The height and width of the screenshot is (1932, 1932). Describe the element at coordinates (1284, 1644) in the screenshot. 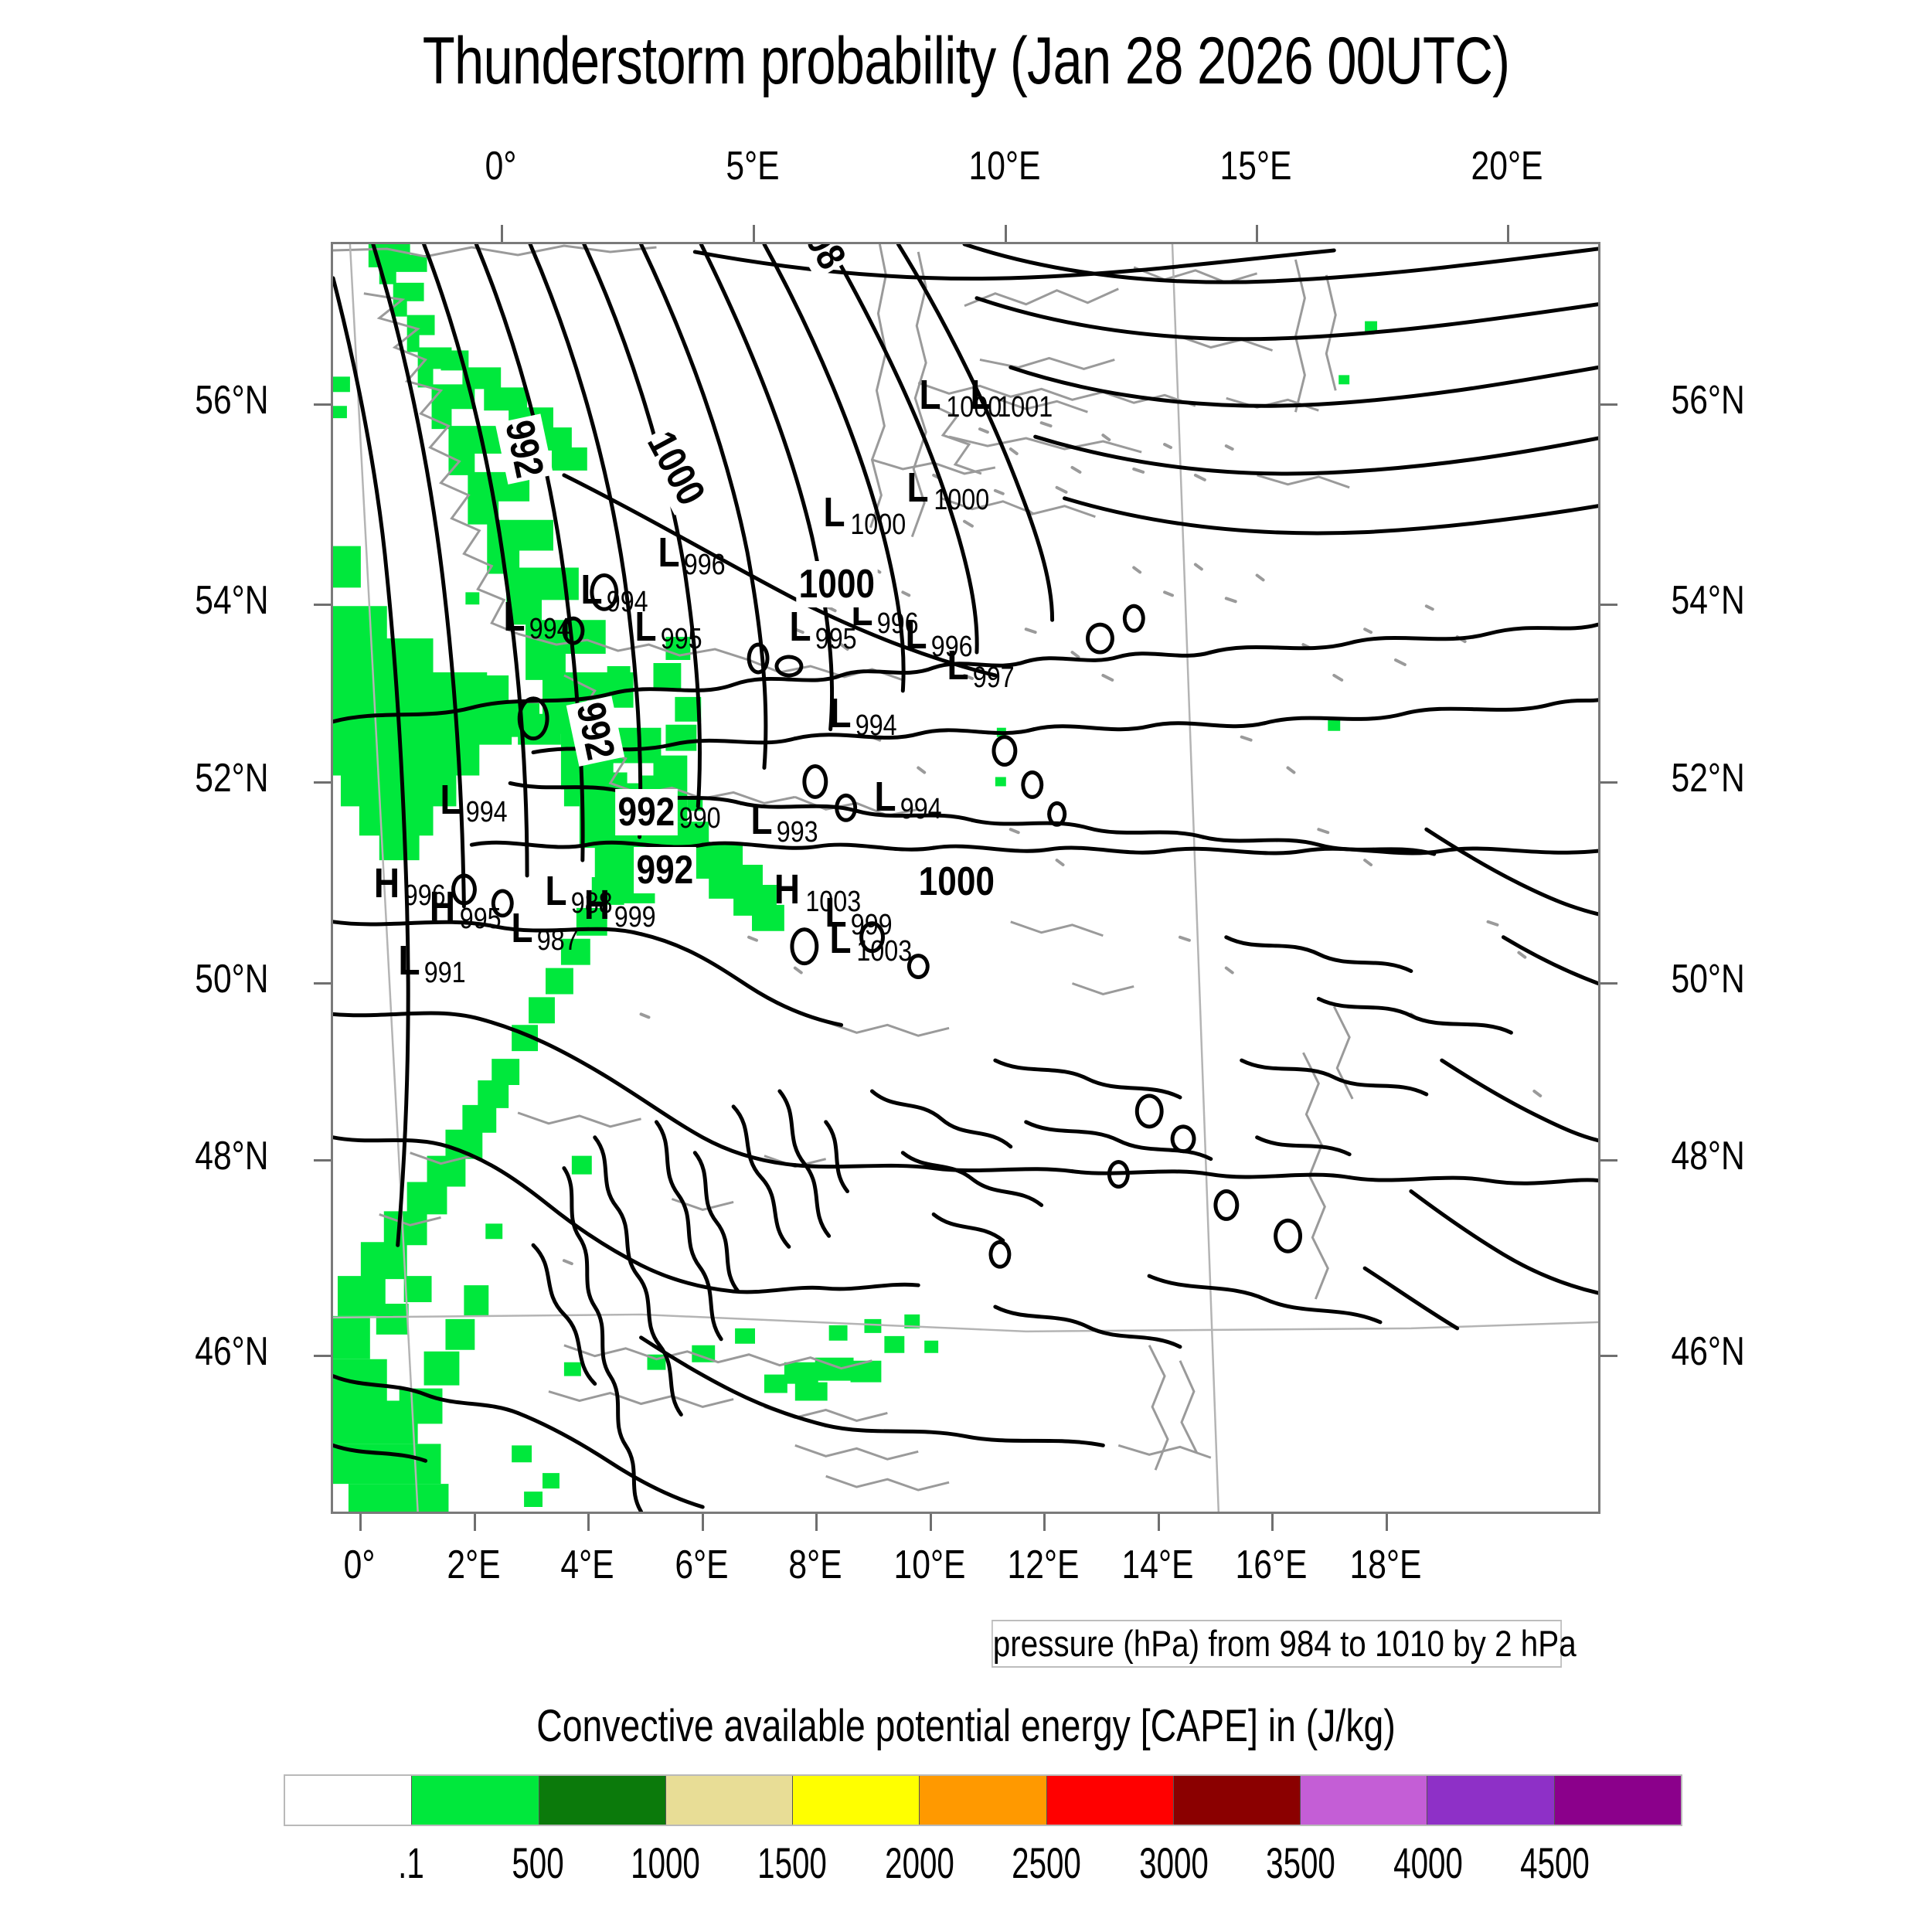

I see `pressure-caption-box: pressure (hPa) from 984 to 1010 by 2 hPa` at that location.